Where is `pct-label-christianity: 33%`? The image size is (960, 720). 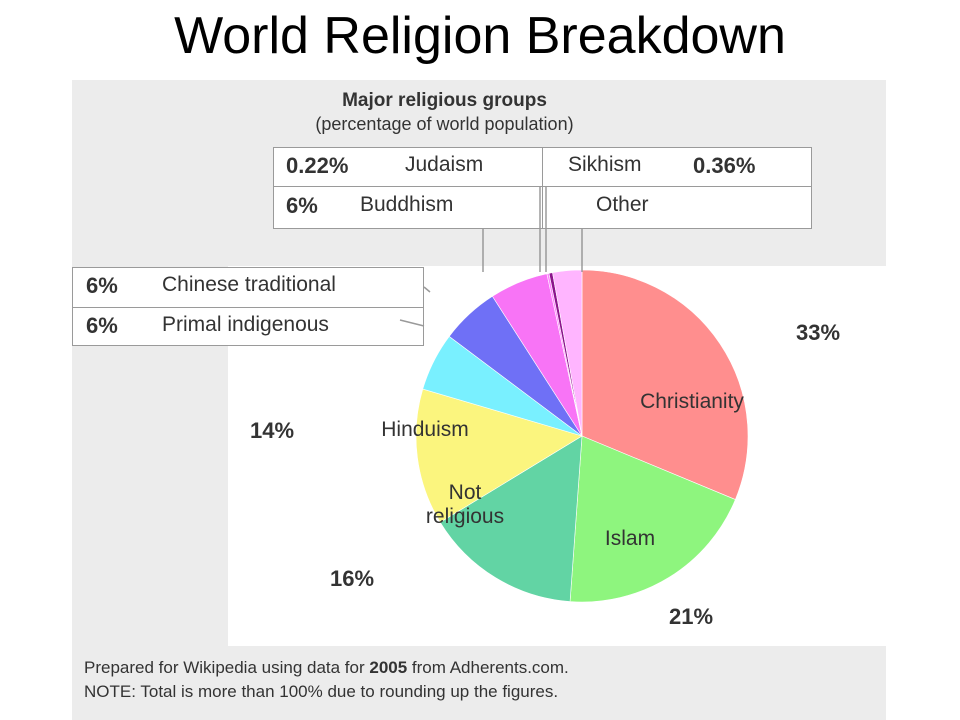 pct-label-christianity: 33% is located at coordinates (818, 332).